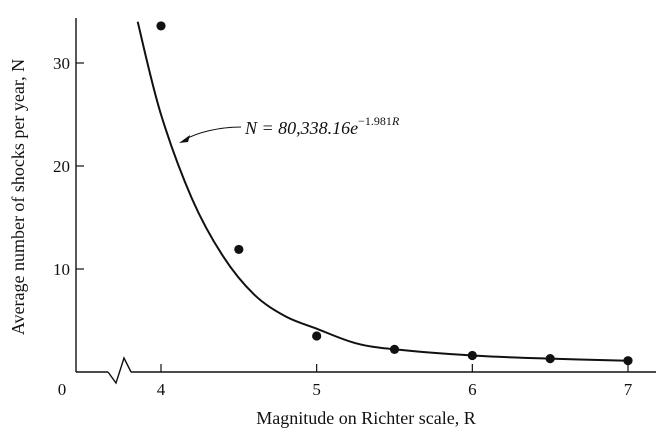 Image resolution: width=668 pixels, height=436 pixels. I want to click on fit-equation-exponent: −1.981, so click(375, 121).